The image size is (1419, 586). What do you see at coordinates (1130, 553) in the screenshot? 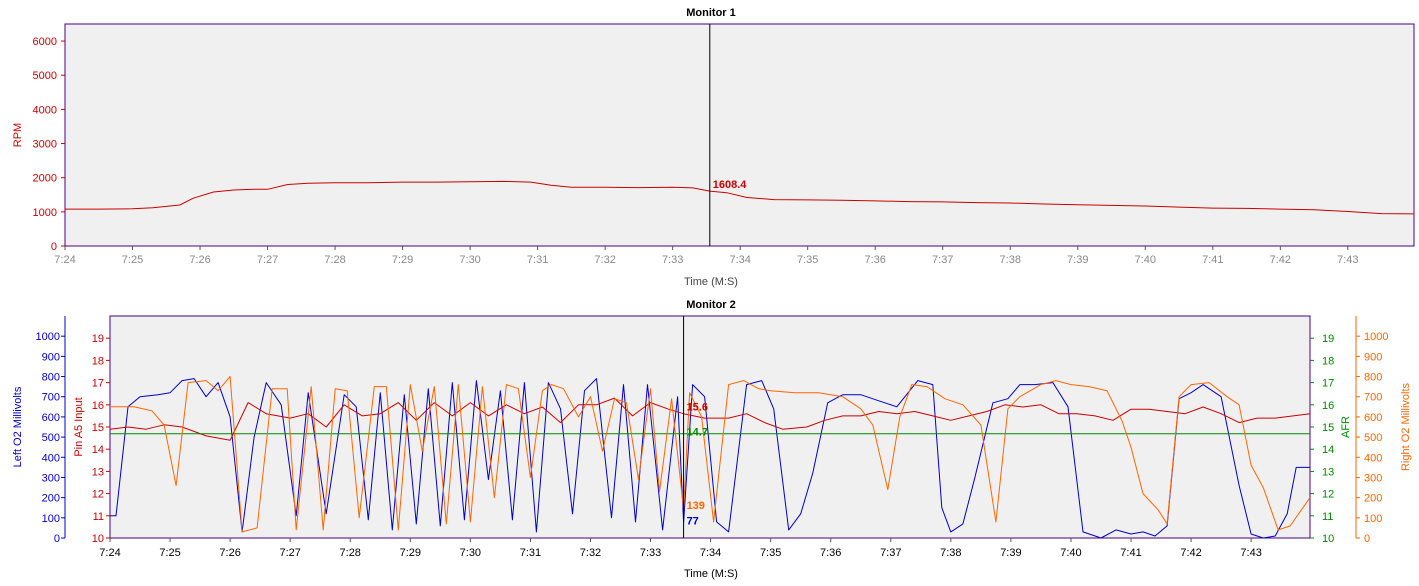
I see `x-tick-label: 7:41` at bounding box center [1130, 553].